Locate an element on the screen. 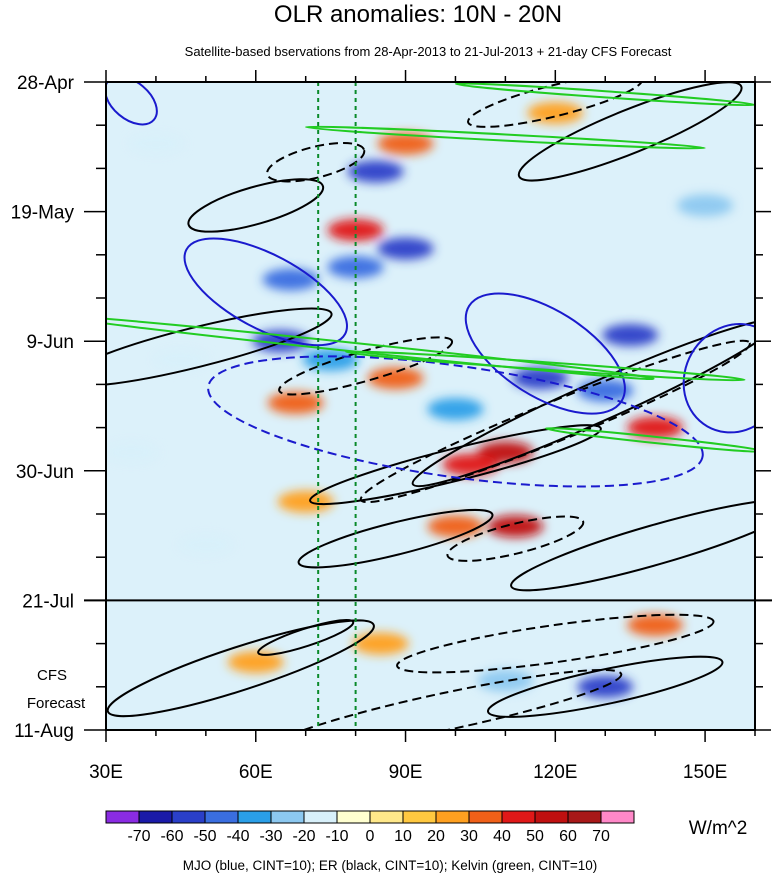 The width and height of the screenshot is (772, 878). colorbar: -70 -60 -50 -40 -30 -20 -10 0 10 20 30 40 50 60 70 is located at coordinates (370, 827).